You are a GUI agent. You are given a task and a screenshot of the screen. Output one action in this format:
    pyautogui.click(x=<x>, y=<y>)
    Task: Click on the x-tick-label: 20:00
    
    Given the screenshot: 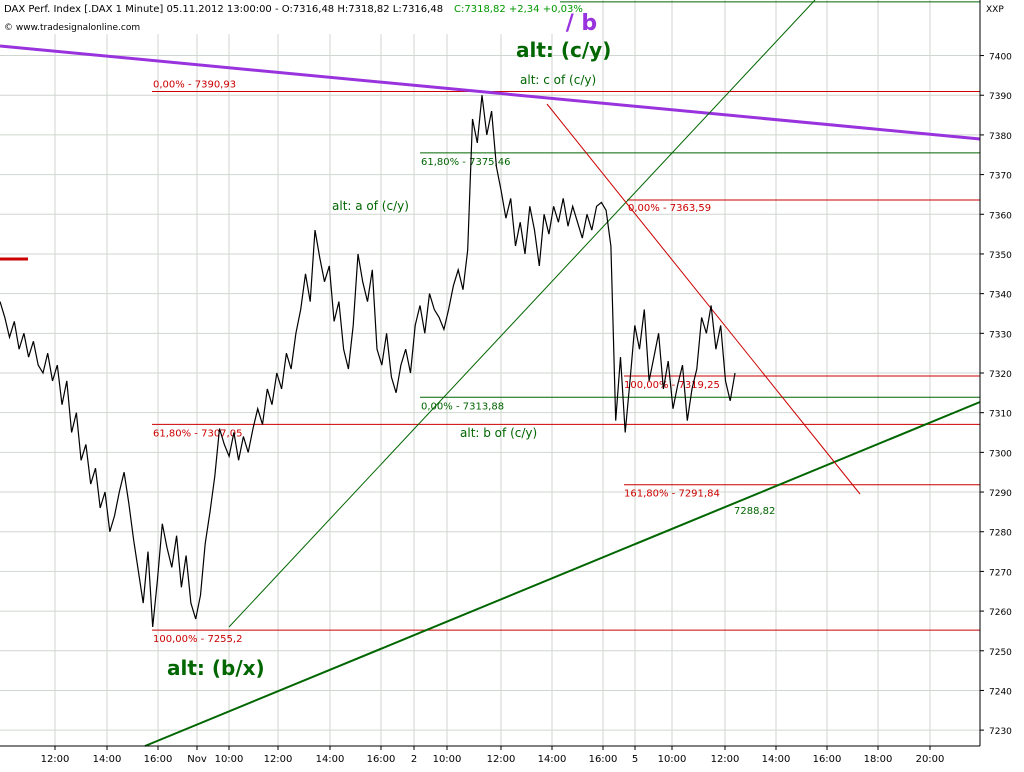 What is the action you would take?
    pyautogui.click(x=930, y=759)
    